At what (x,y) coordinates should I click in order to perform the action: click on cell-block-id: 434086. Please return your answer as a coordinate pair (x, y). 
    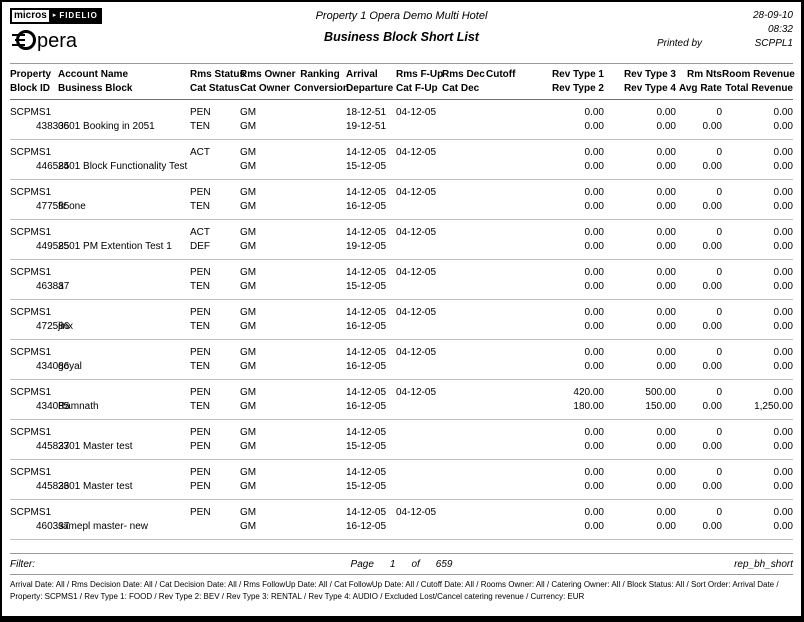
    Looking at the image, I should click on (53, 366).